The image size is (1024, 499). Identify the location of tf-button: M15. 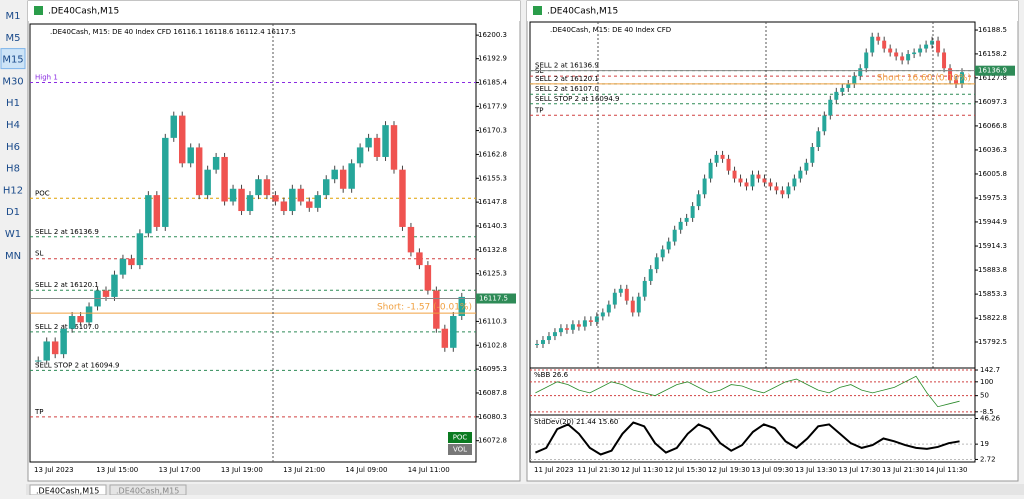
(12, 60).